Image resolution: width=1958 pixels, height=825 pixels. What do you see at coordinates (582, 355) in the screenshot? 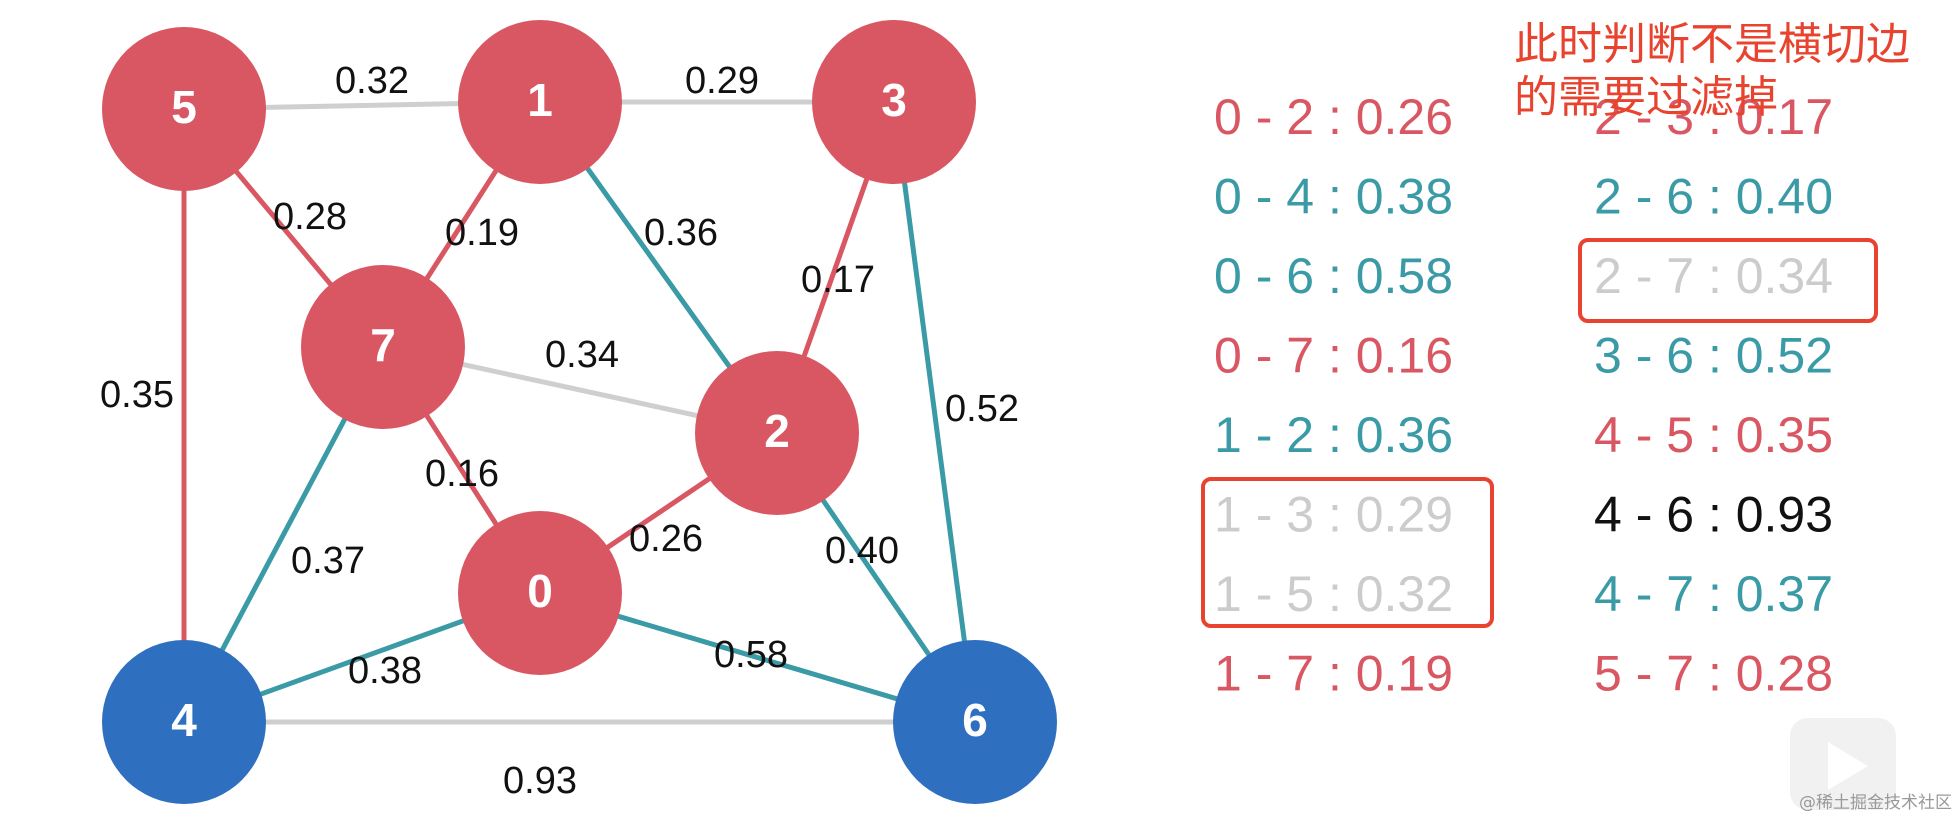
I see `edge-label: 0.34` at bounding box center [582, 355].